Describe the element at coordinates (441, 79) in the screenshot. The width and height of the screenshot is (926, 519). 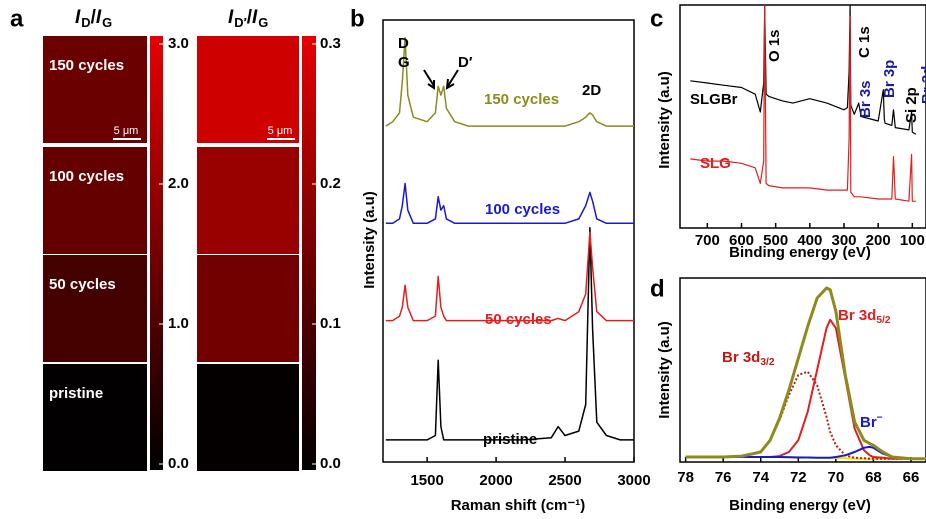
I see `arrows` at that location.